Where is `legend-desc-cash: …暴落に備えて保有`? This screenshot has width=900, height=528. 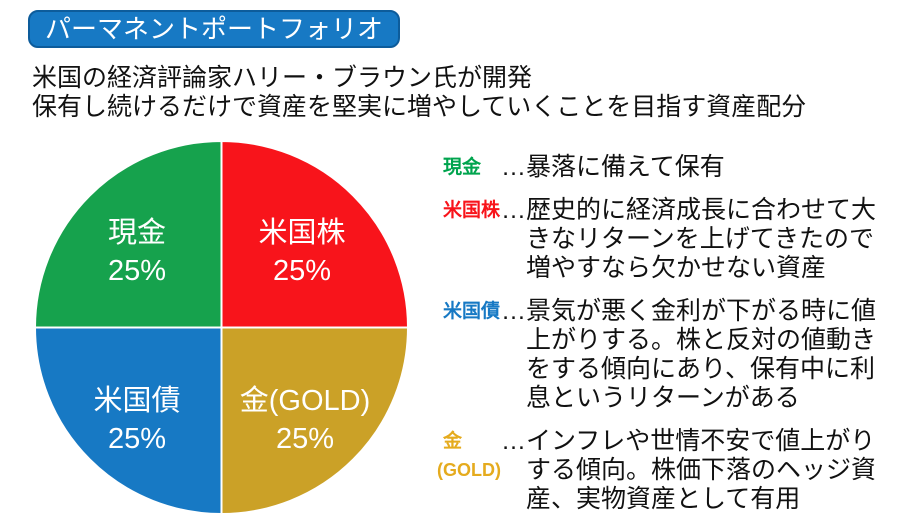
legend-desc-cash: …暴落に備えて保有 is located at coordinates (613, 167).